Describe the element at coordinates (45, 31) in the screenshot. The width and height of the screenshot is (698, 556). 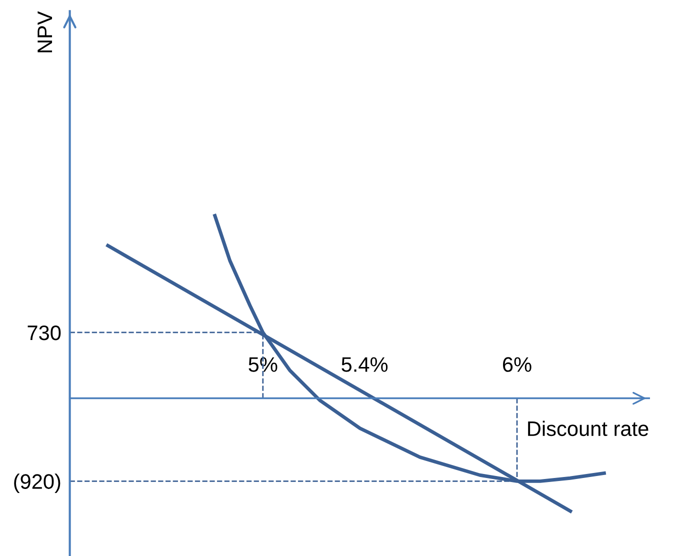
I see `y-axis-title: NPV` at that location.